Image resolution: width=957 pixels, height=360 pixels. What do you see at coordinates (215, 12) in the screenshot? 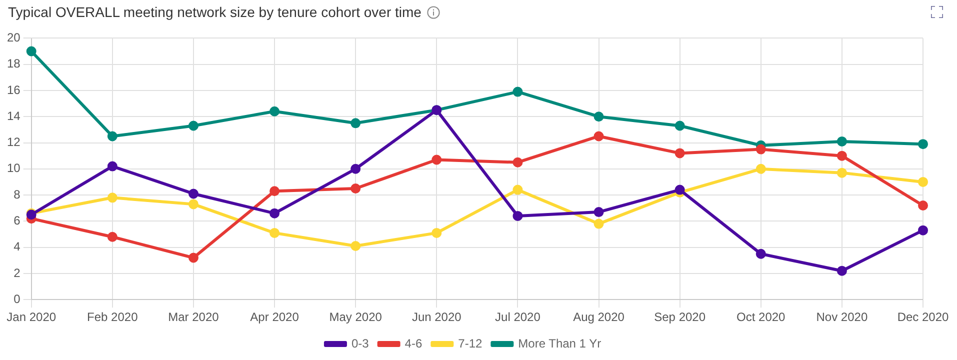
I see `chart-title: Typical OVERALL meeting network size by tenure cohort over time` at bounding box center [215, 12].